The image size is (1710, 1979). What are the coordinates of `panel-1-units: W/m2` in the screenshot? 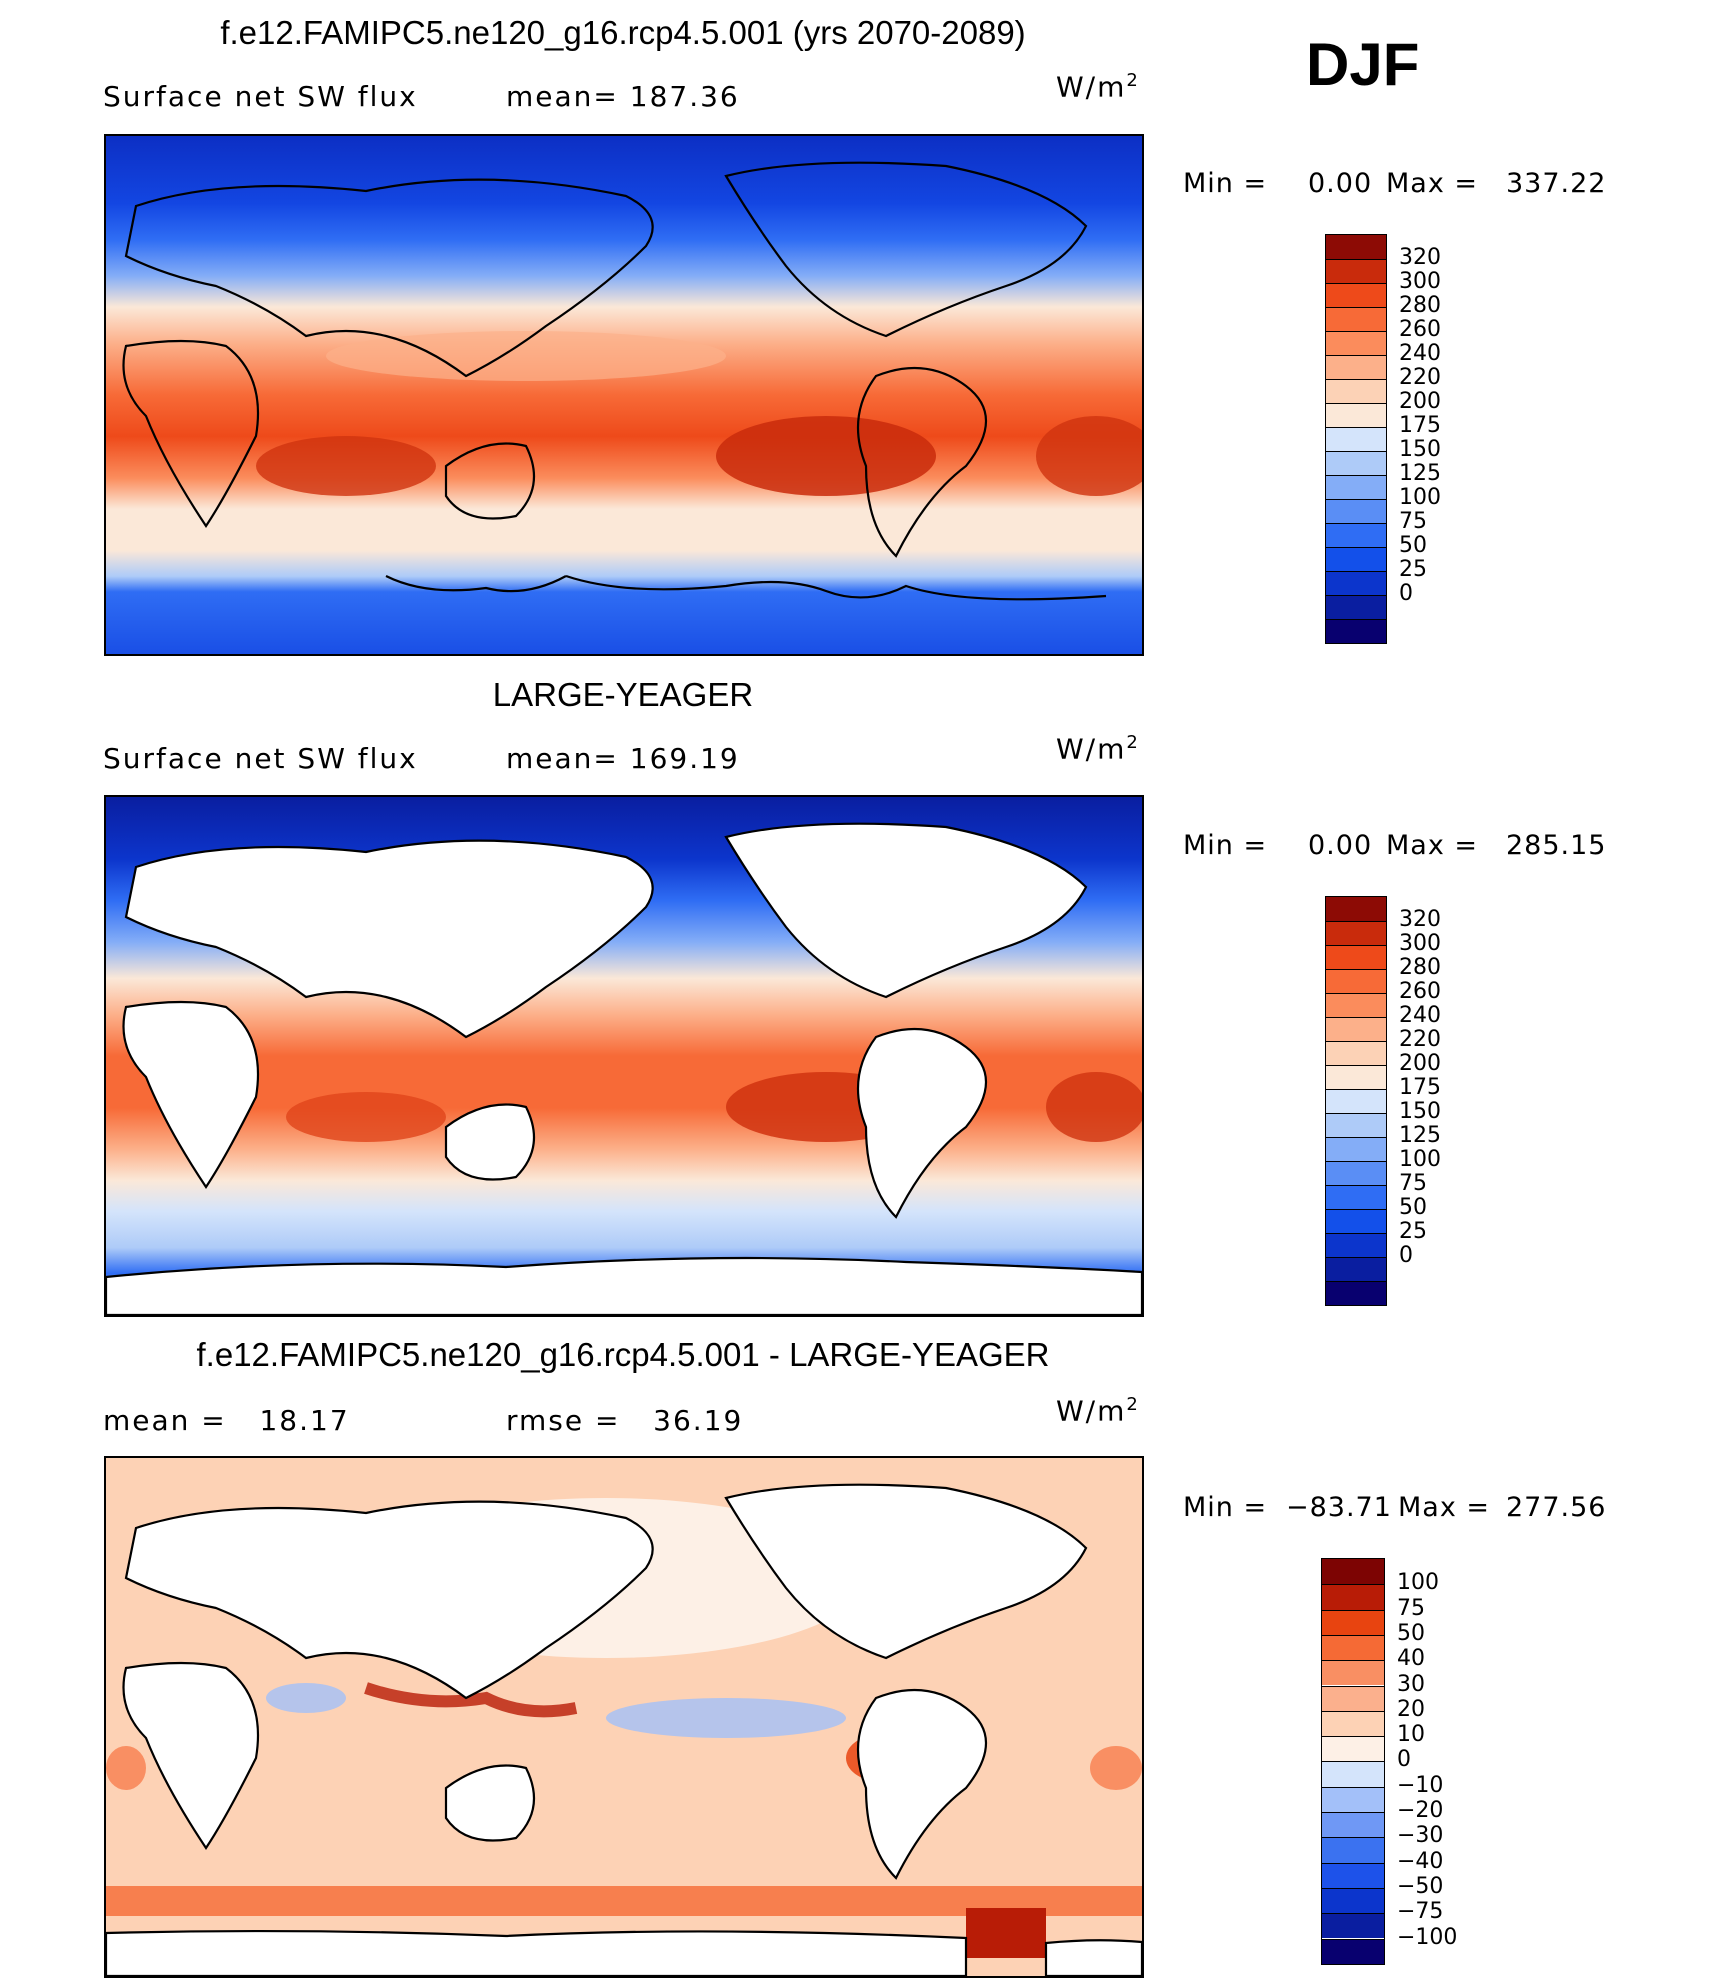 It's located at (1098, 87).